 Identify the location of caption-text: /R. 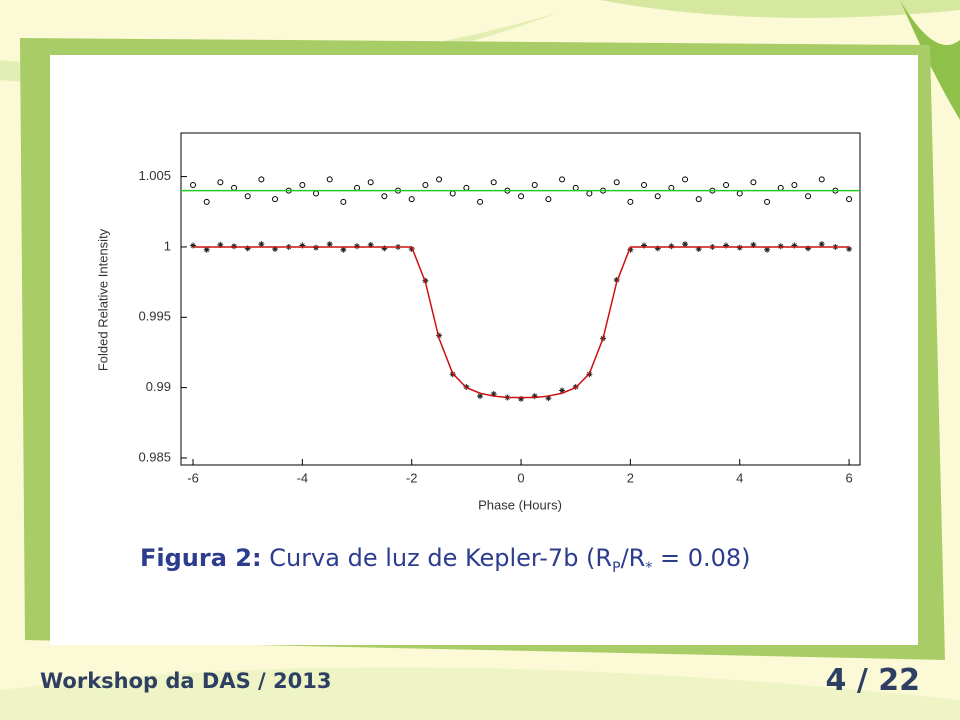
(633, 558).